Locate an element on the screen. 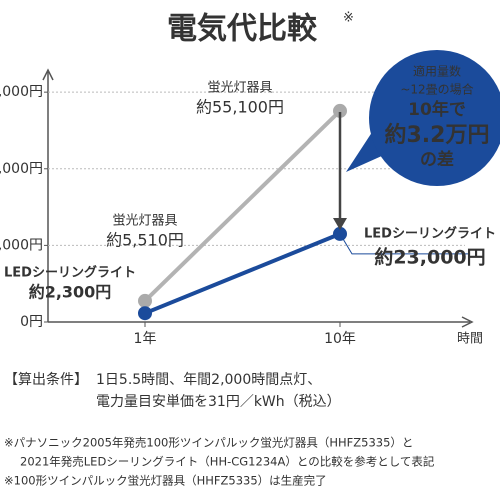  series-line is located at coordinates (242, 274).